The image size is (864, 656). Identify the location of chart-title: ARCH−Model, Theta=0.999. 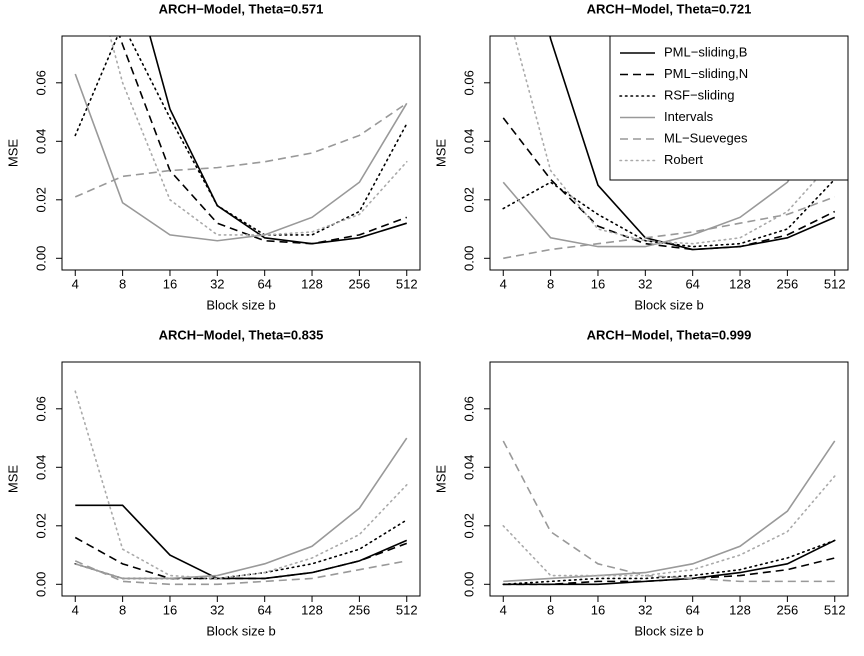
(669, 334).